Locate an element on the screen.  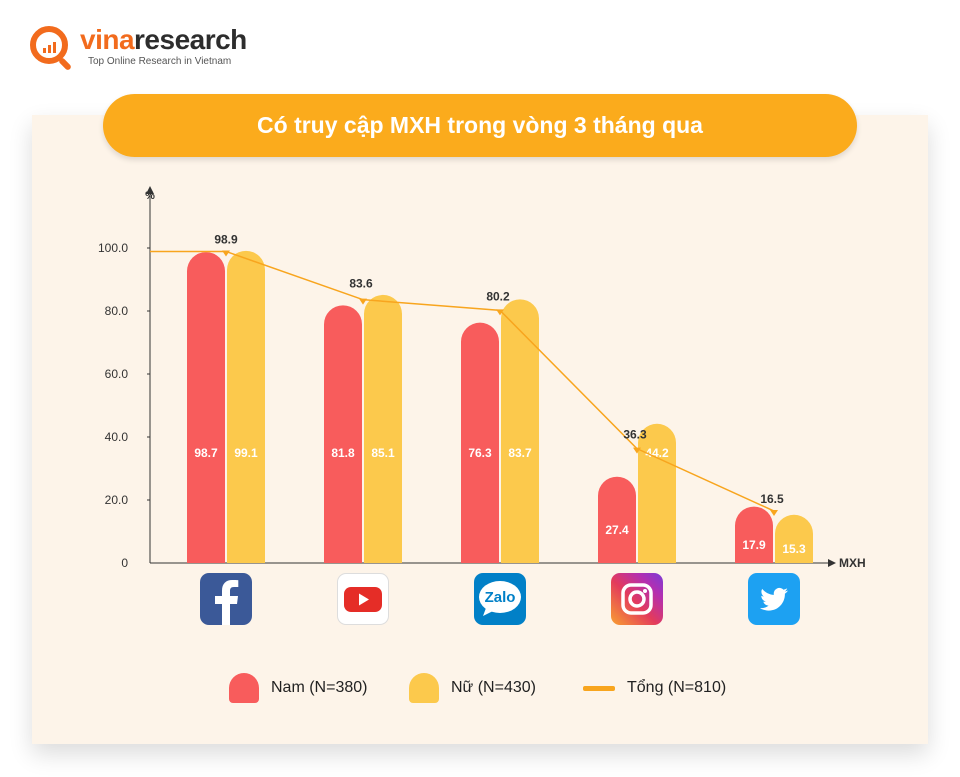
legend-female-label: Nữ (N=430) is located at coordinates (493, 687).